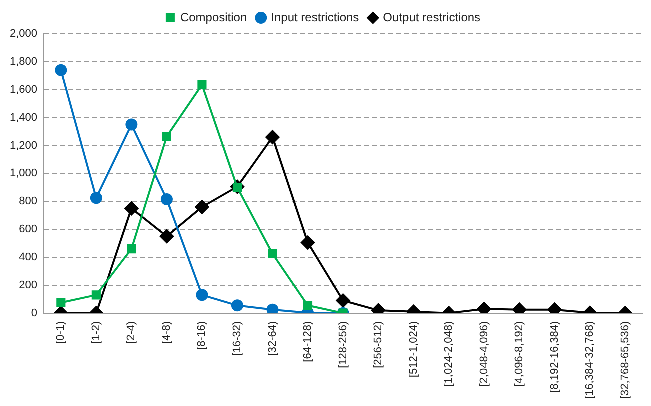 Image resolution: width=651 pixels, height=406 pixels. What do you see at coordinates (343, 344) in the screenshot?
I see `x-tick-label: [128-256)` at bounding box center [343, 344].